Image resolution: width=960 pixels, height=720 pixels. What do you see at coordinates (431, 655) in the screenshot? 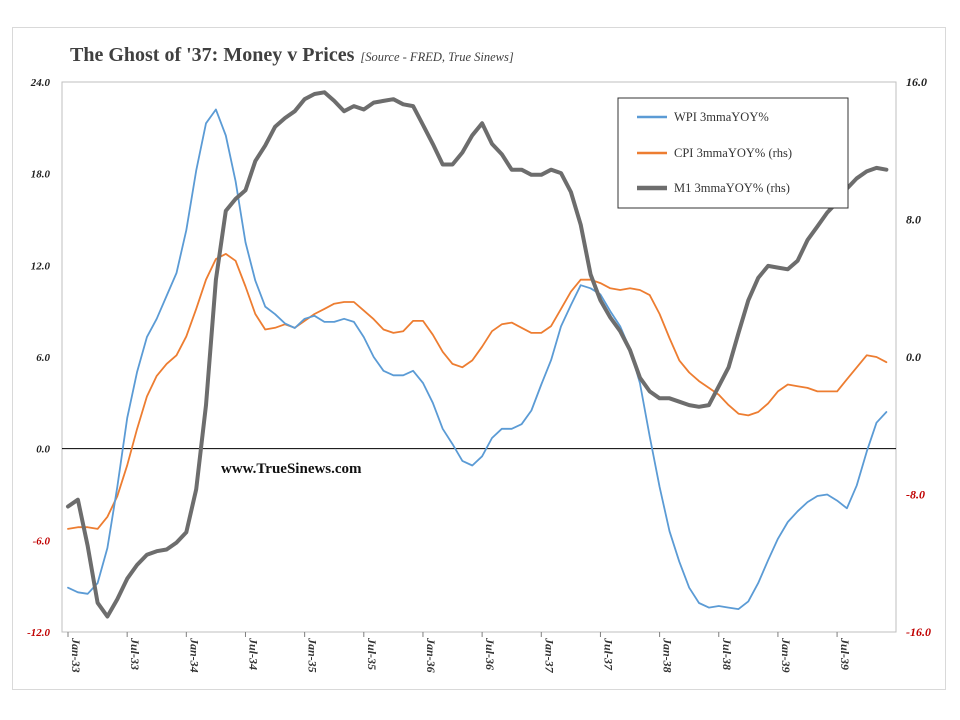
I see `x-tick-label: Jan-36` at bounding box center [431, 655].